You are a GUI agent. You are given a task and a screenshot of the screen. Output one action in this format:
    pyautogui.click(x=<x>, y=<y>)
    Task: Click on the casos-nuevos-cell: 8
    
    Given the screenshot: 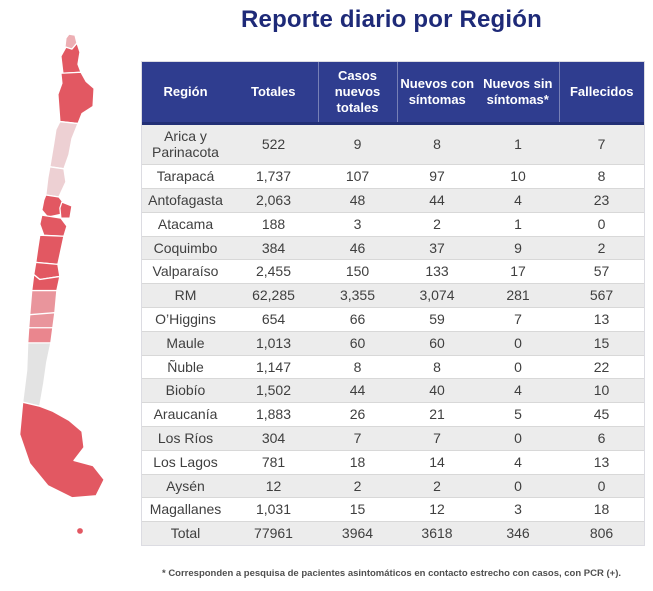 What is the action you would take?
    pyautogui.click(x=357, y=366)
    